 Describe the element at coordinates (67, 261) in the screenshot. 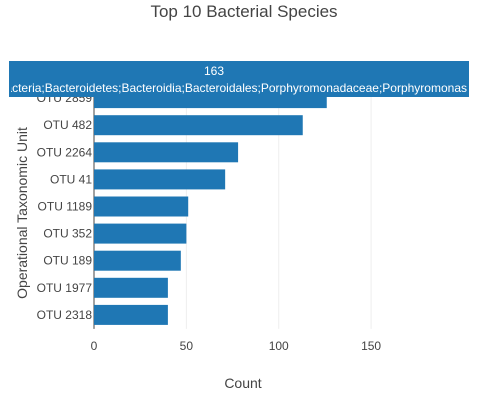

I see `y-tick-label: OTU 189` at that location.